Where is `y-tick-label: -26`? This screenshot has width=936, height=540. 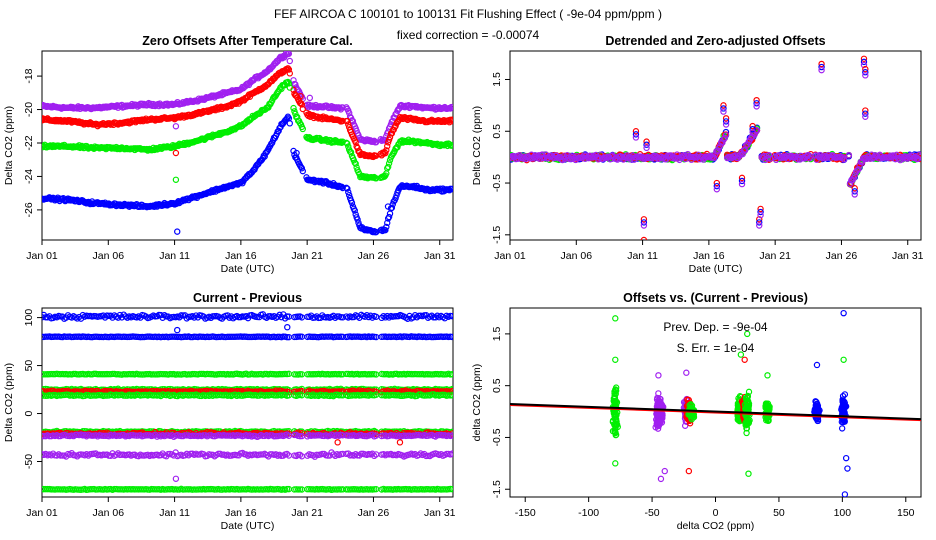
y-tick-label: -26 is located at coordinates (29, 209).